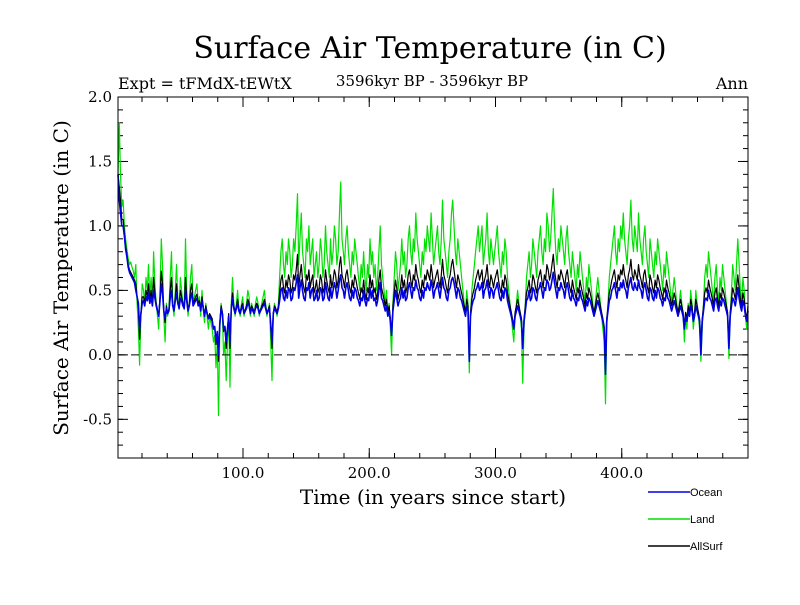  Describe the element at coordinates (100, 226) in the screenshot. I see `y-tick-label: 1.0` at that location.